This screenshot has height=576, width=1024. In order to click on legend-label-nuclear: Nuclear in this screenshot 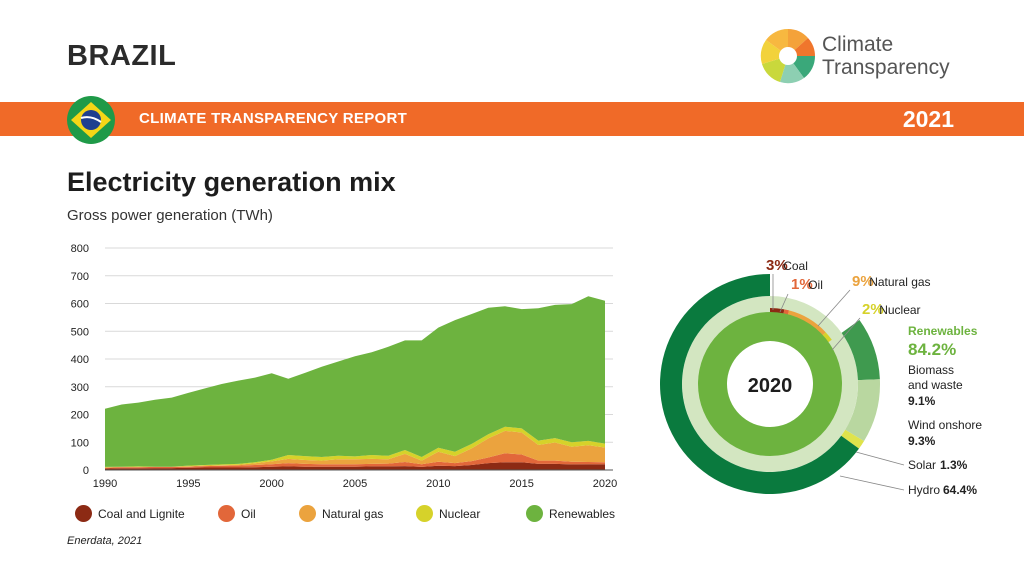, I will do `click(460, 513)`.